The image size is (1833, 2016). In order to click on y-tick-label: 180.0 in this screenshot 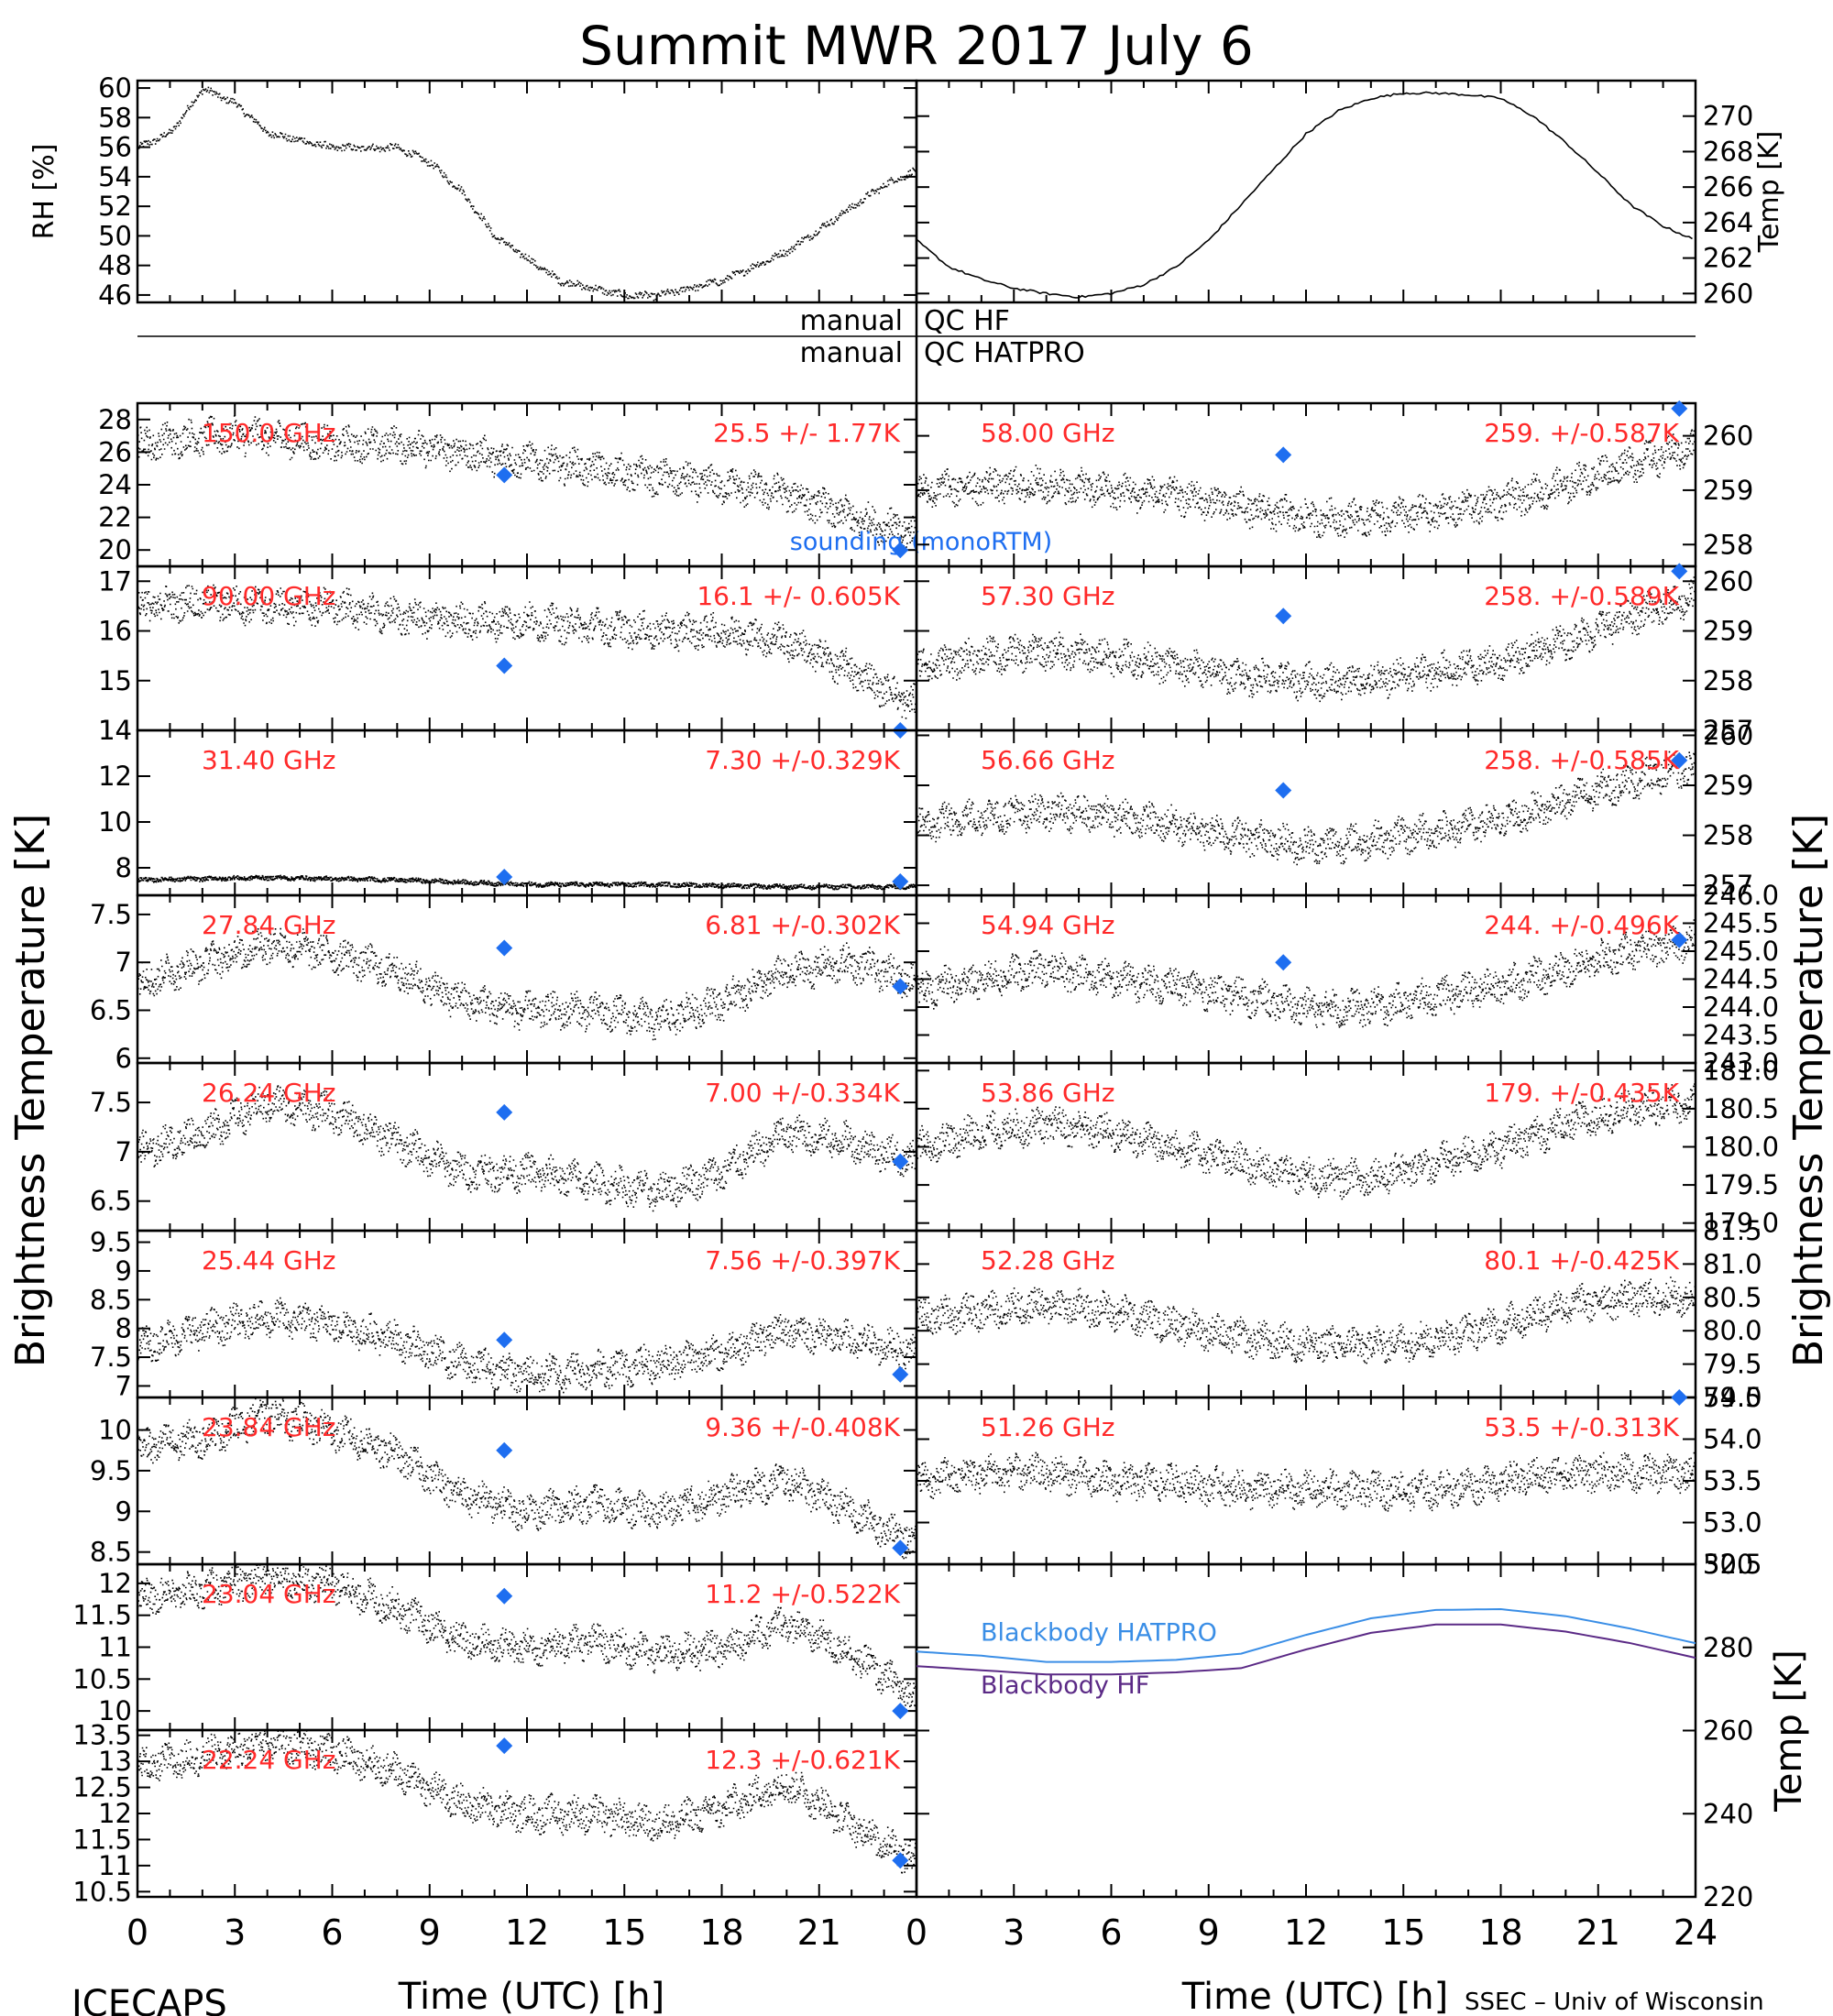, I will do `click(1741, 1147)`.